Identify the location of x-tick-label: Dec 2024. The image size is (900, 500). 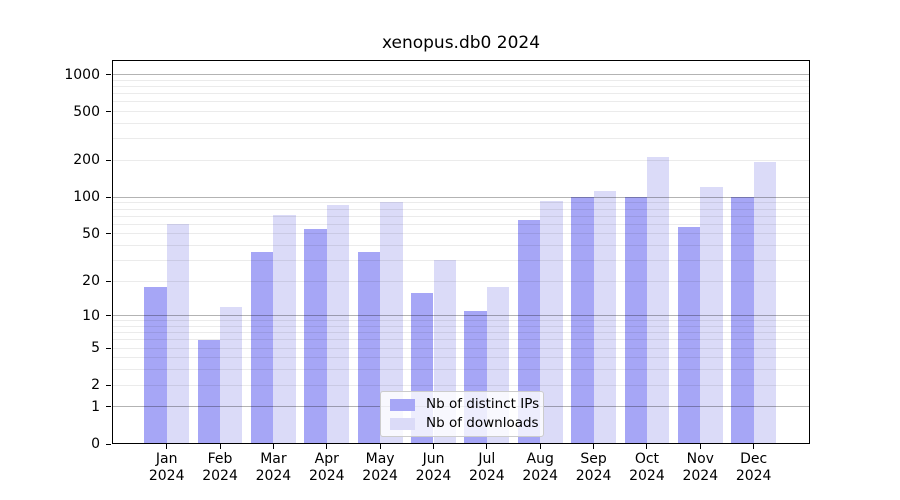
(754, 468).